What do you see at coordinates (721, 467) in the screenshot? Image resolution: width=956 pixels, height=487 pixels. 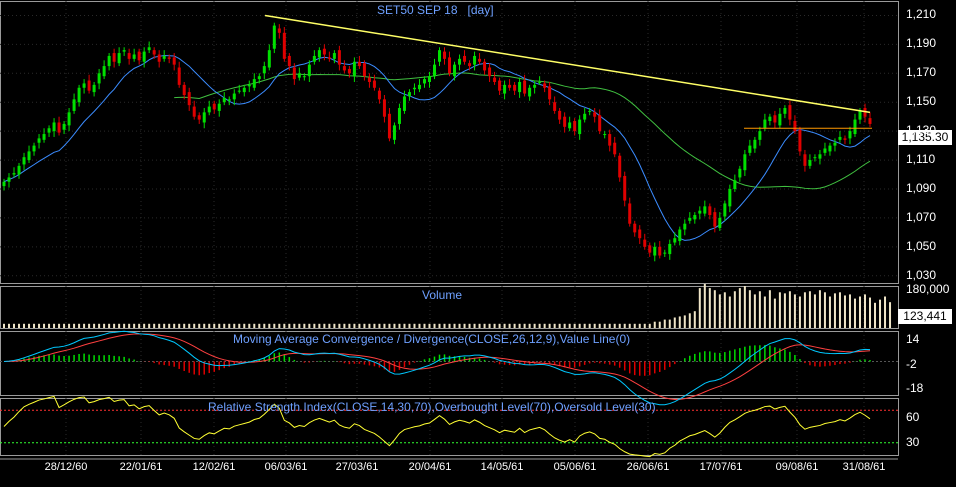 I see `x-tick-label: 17/07/61` at bounding box center [721, 467].